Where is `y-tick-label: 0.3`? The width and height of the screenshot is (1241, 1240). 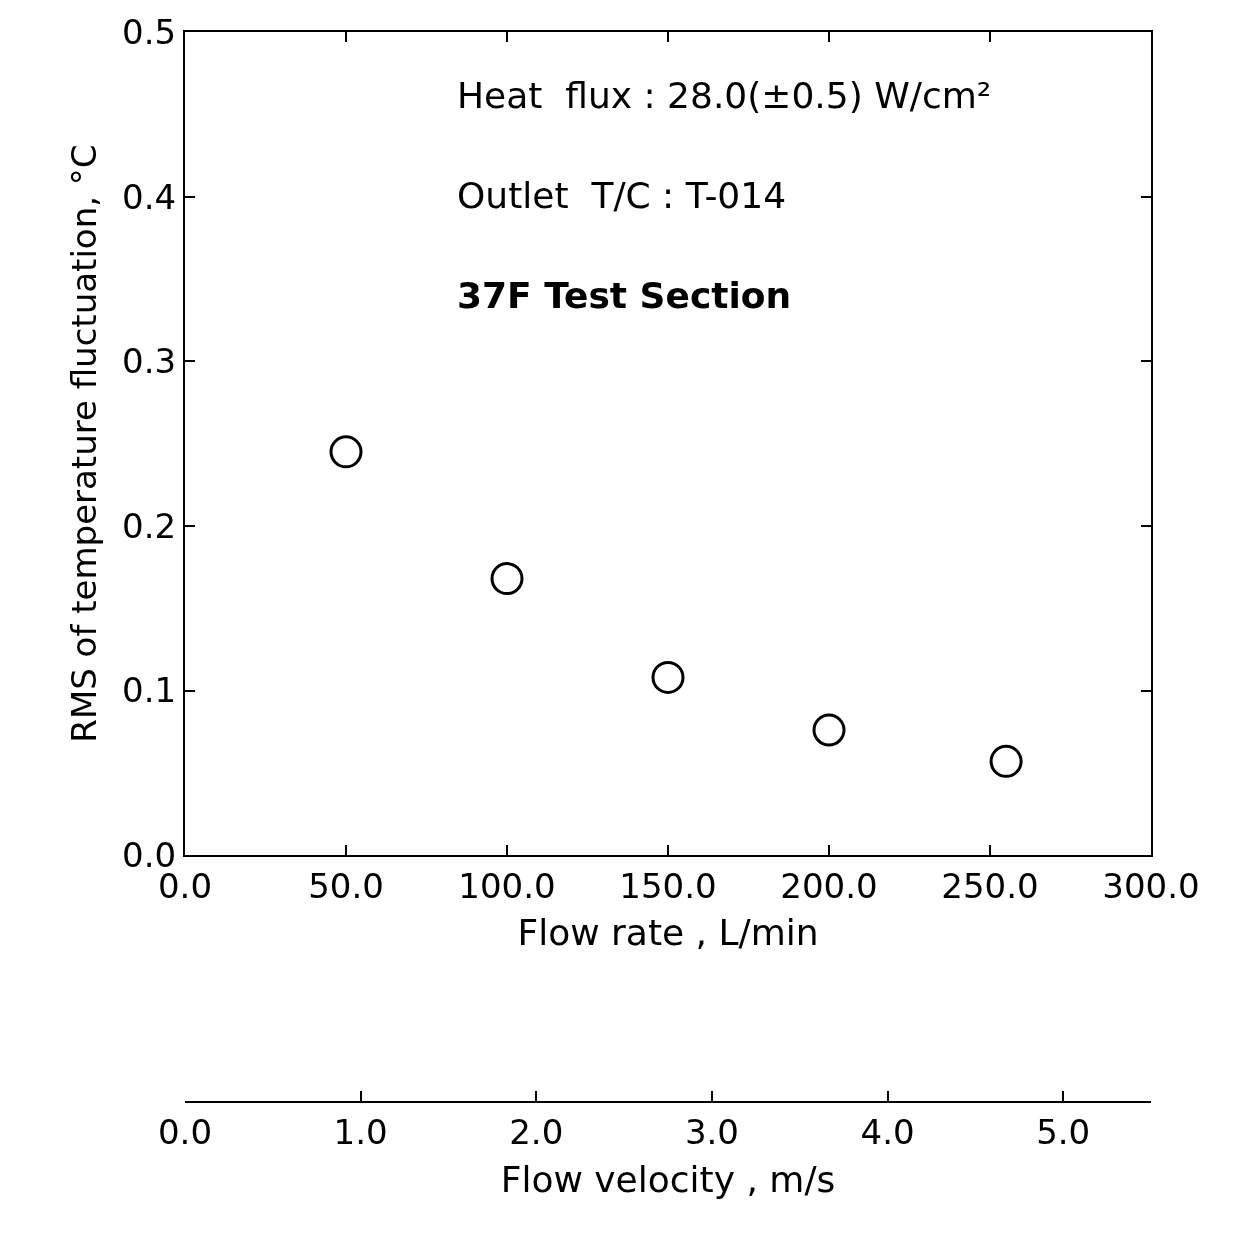 y-tick-label: 0.3 is located at coordinates (149, 361).